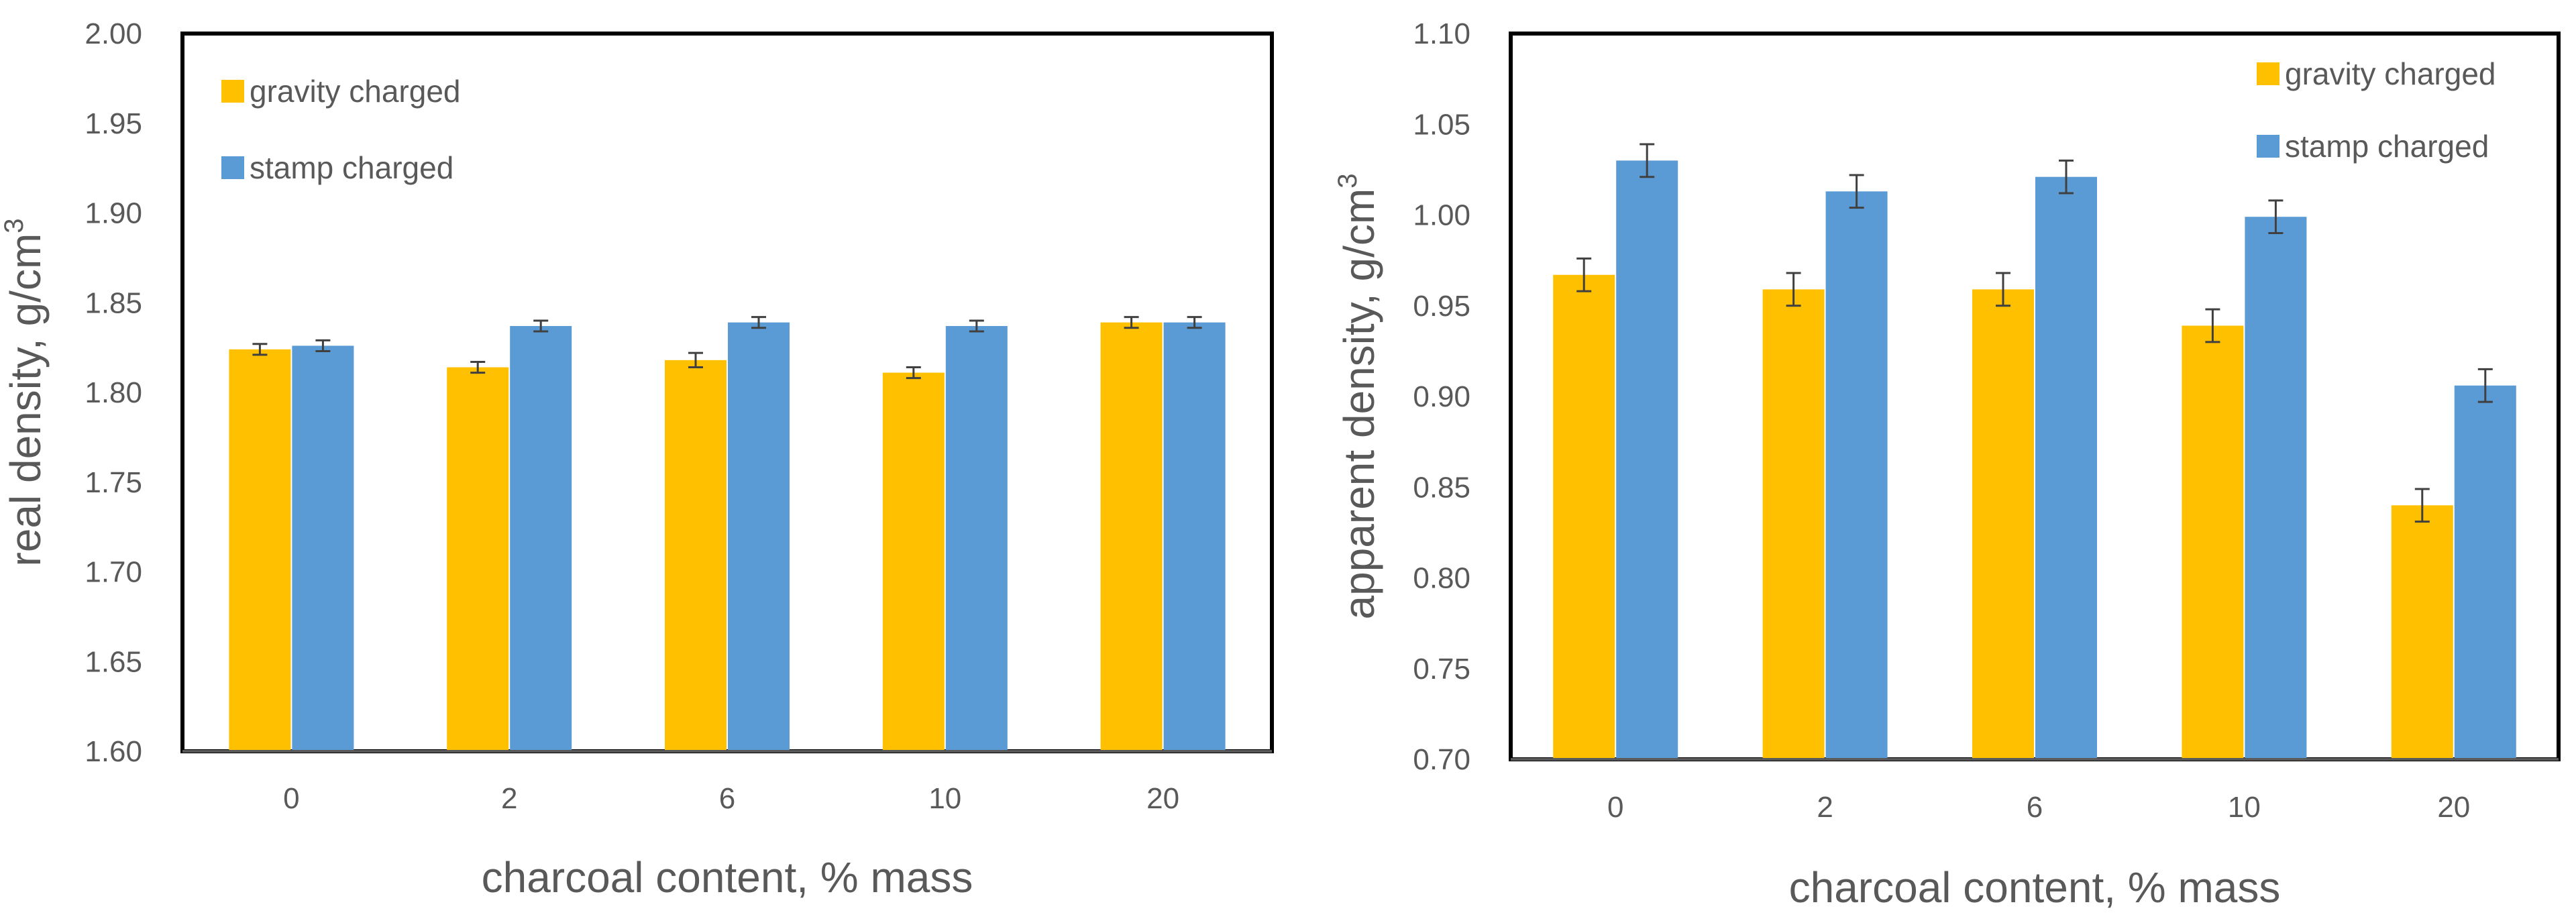  I want to click on y-tick-label: 1.70, so click(113, 572).